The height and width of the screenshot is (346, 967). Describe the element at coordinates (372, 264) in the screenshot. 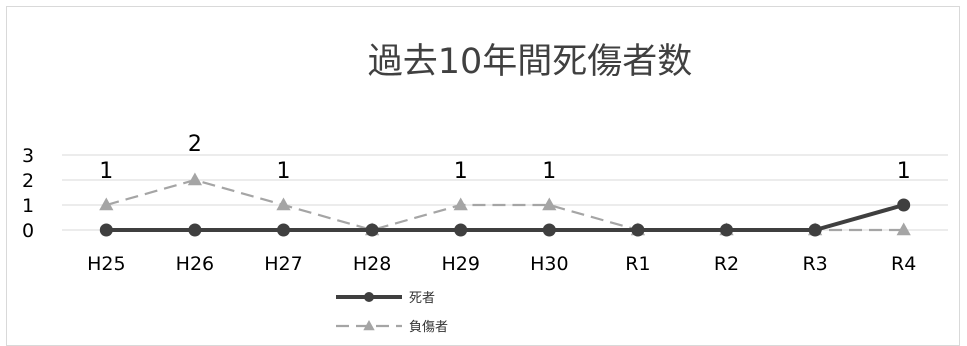

I see `x-tick-label: H28` at that location.